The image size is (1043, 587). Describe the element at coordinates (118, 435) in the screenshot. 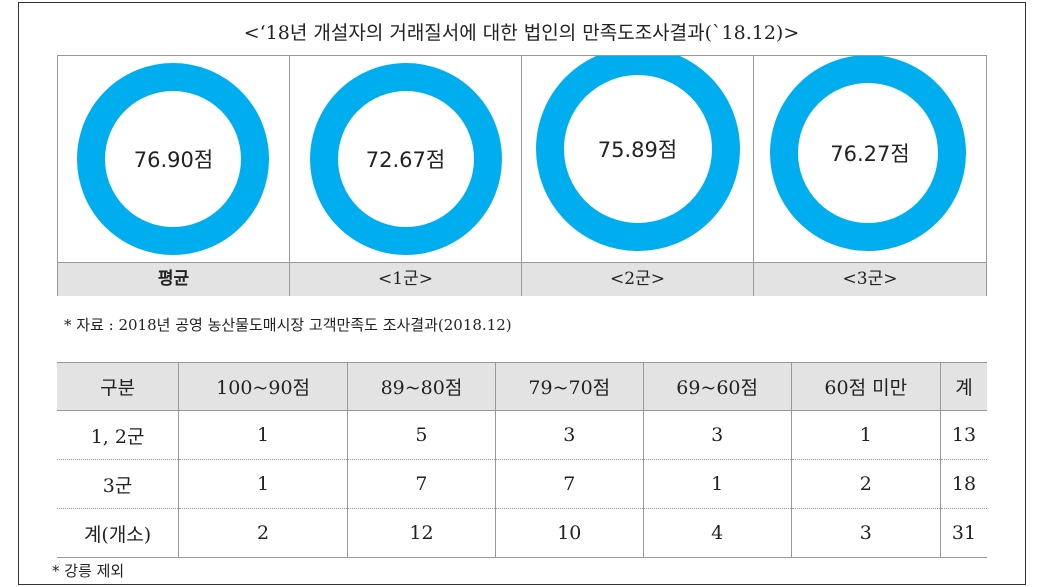

I see `table-cell: 1, 2군` at that location.